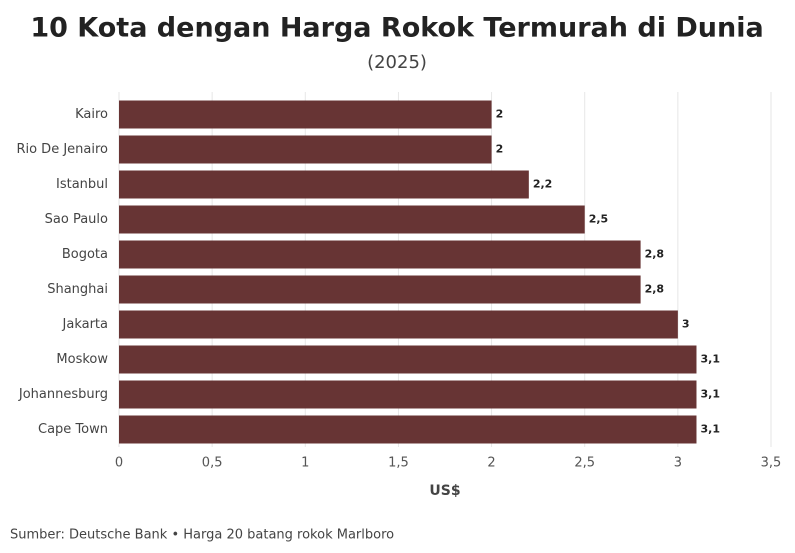 Image resolution: width=795 pixels, height=553 pixels. I want to click on chart-subtitle: (2025), so click(397, 62).